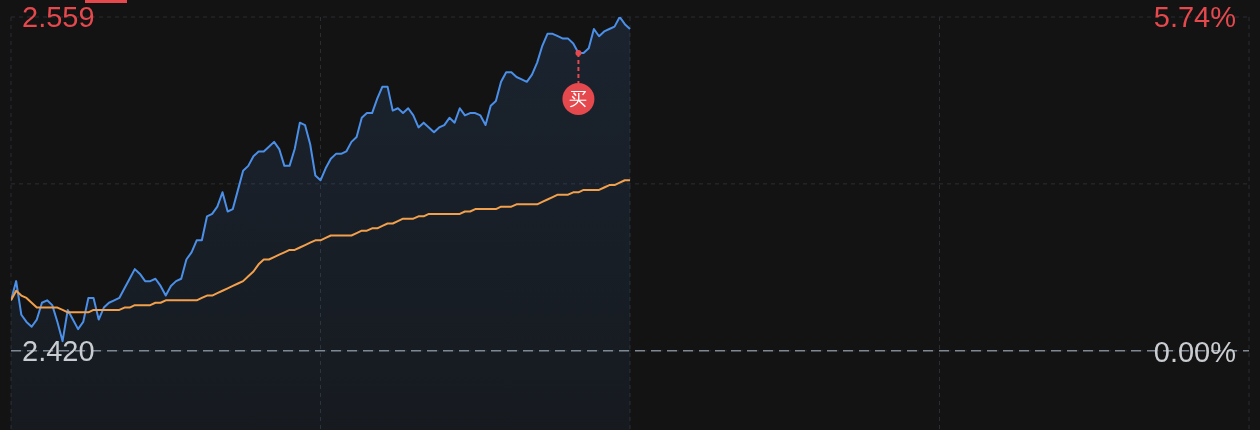 The image size is (1260, 430). I want to click on legend-label: 买, so click(578, 99).